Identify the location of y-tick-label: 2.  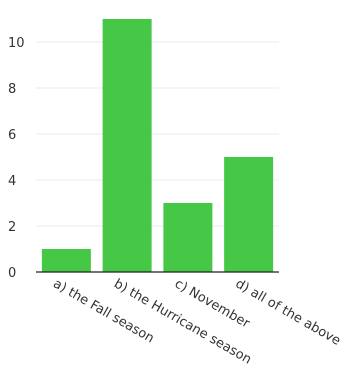
(12, 227).